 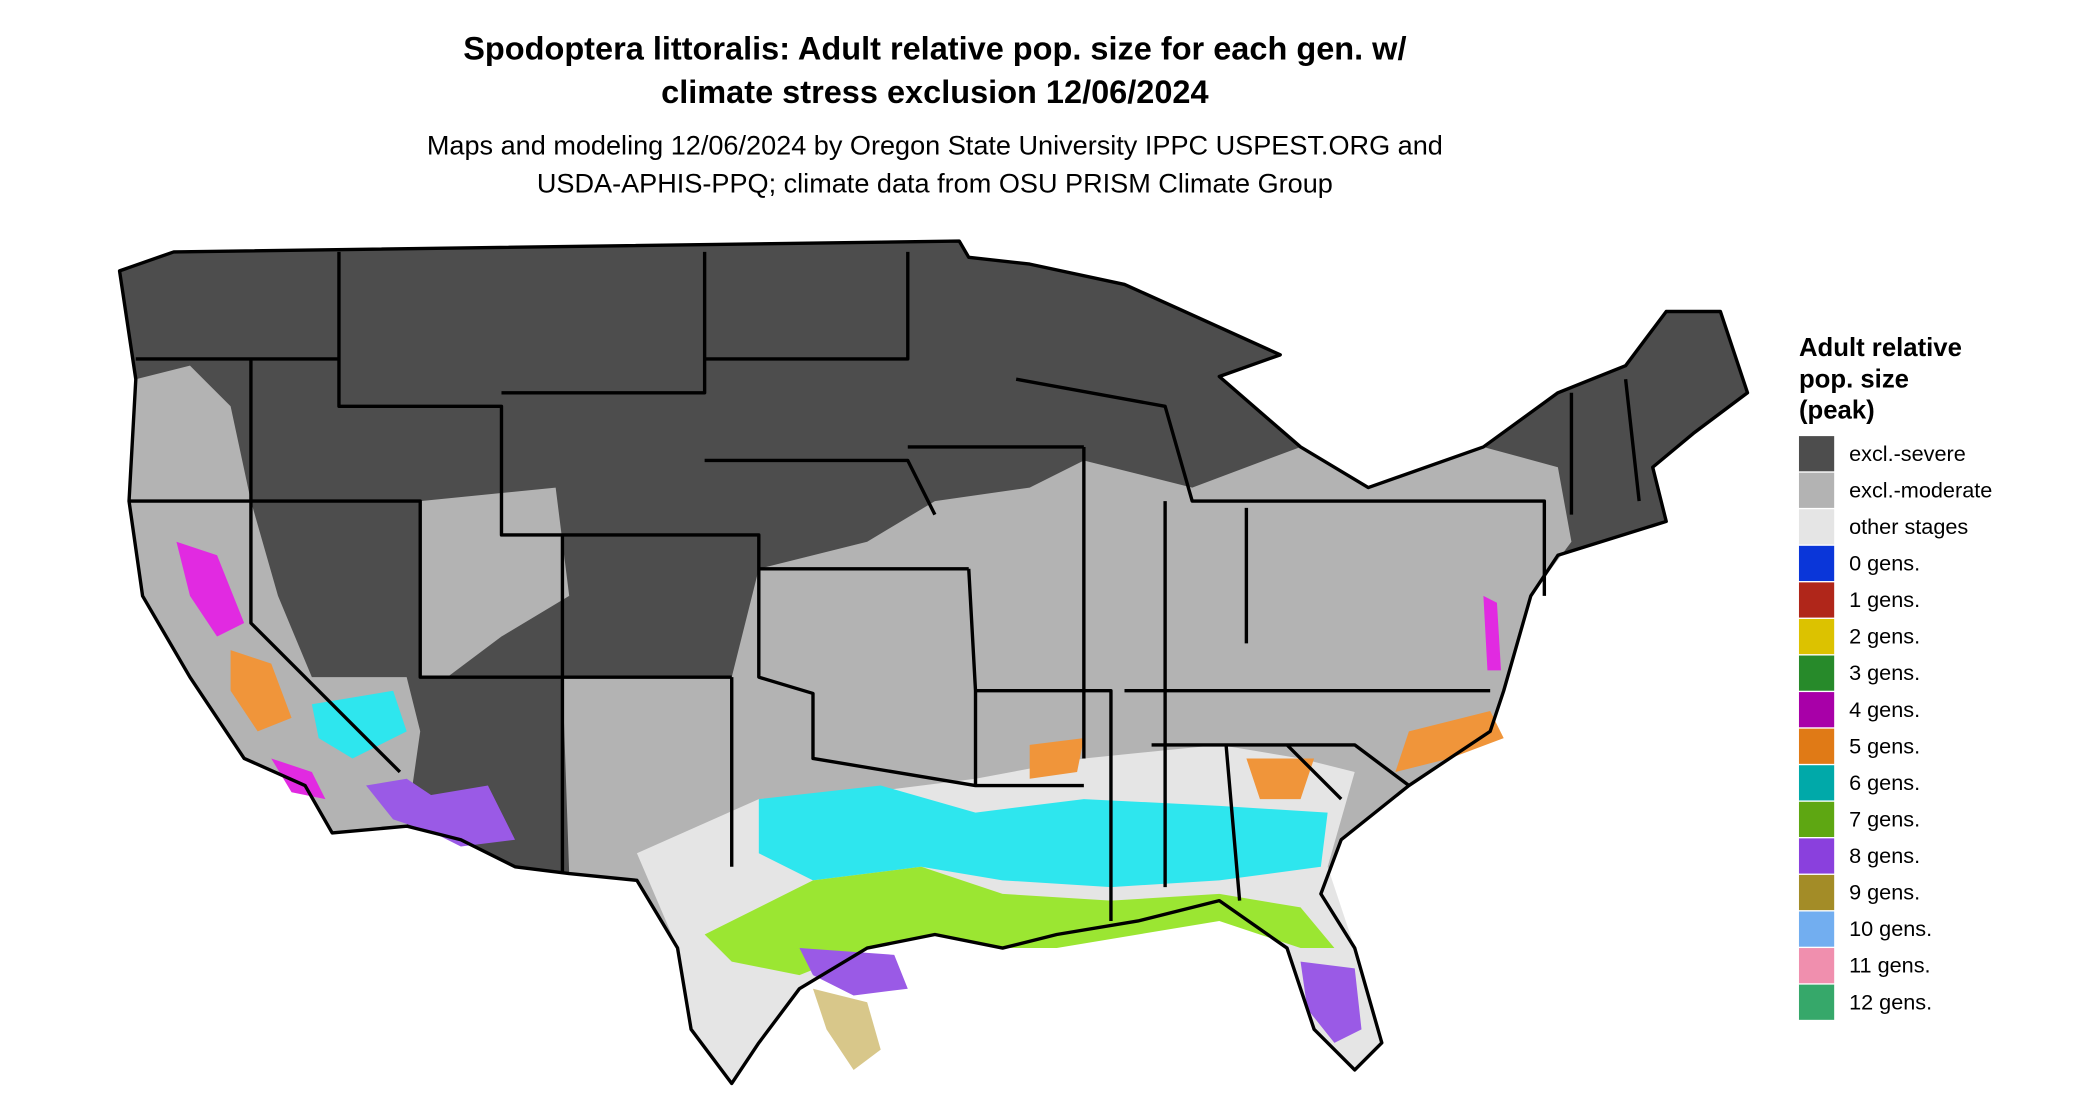 What do you see at coordinates (1884, 636) in the screenshot?
I see `legend-label: 2 gens.` at bounding box center [1884, 636].